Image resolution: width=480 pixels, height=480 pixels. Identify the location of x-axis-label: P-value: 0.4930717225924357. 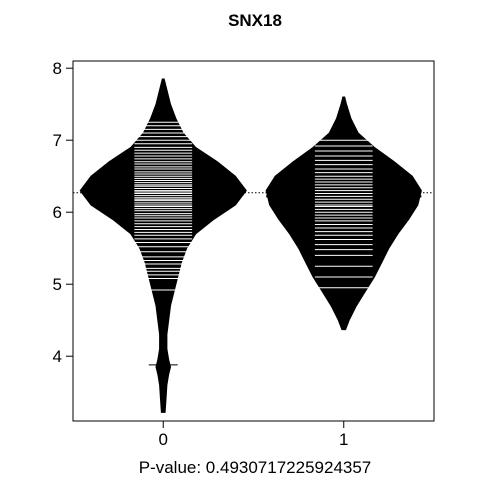
(255, 467).